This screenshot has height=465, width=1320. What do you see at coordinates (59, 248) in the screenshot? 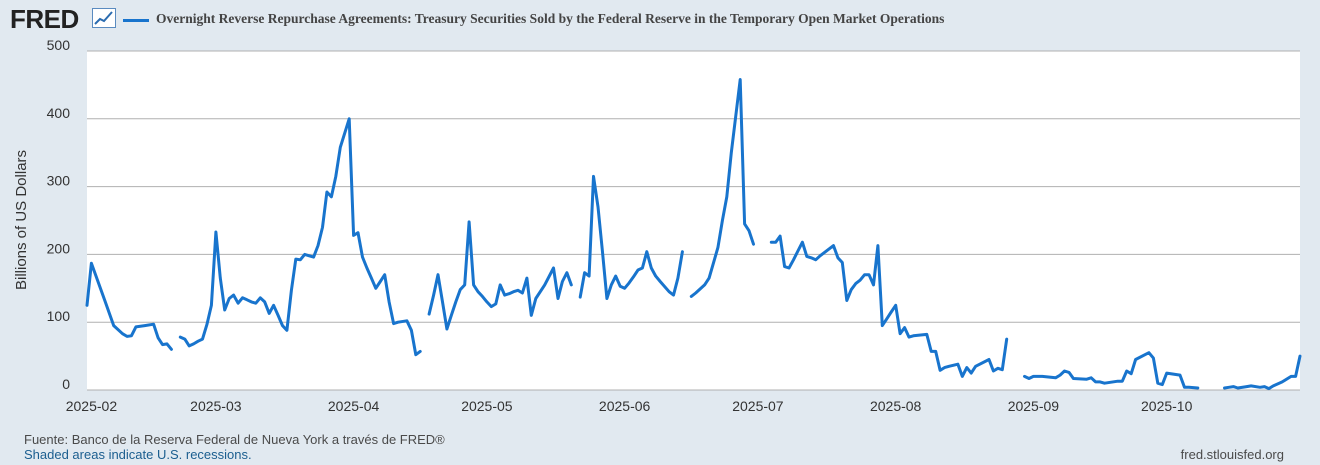
I see `y-tick-label: 200` at bounding box center [59, 248].